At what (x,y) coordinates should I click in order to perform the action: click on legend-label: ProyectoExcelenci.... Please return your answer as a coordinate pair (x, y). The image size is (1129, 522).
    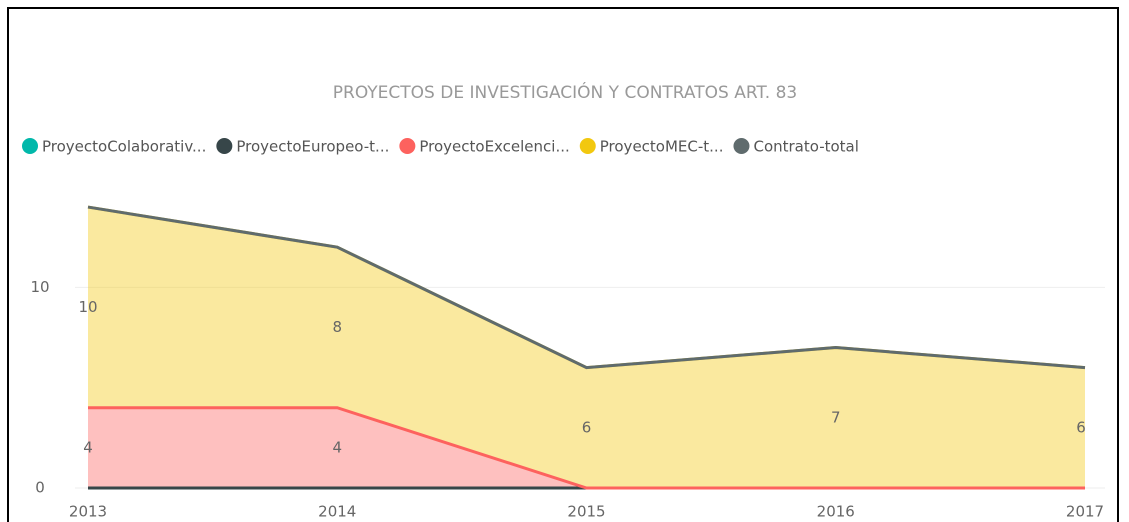
    Looking at the image, I should click on (494, 147).